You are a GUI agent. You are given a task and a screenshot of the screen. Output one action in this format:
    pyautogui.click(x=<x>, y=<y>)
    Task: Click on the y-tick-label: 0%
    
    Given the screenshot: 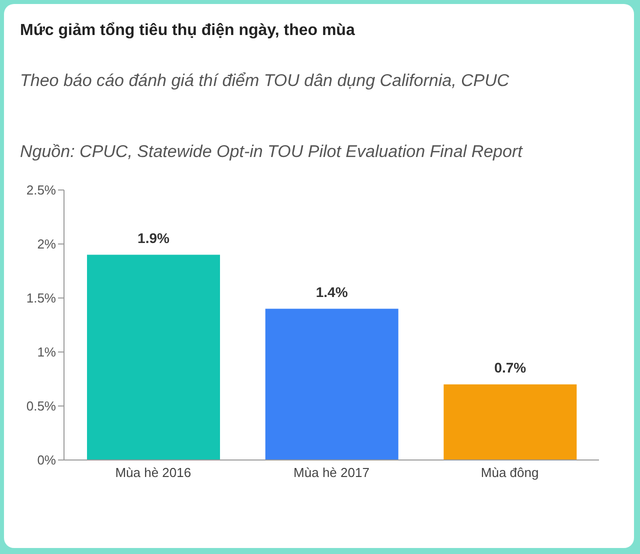 What is the action you would take?
    pyautogui.click(x=46, y=460)
    